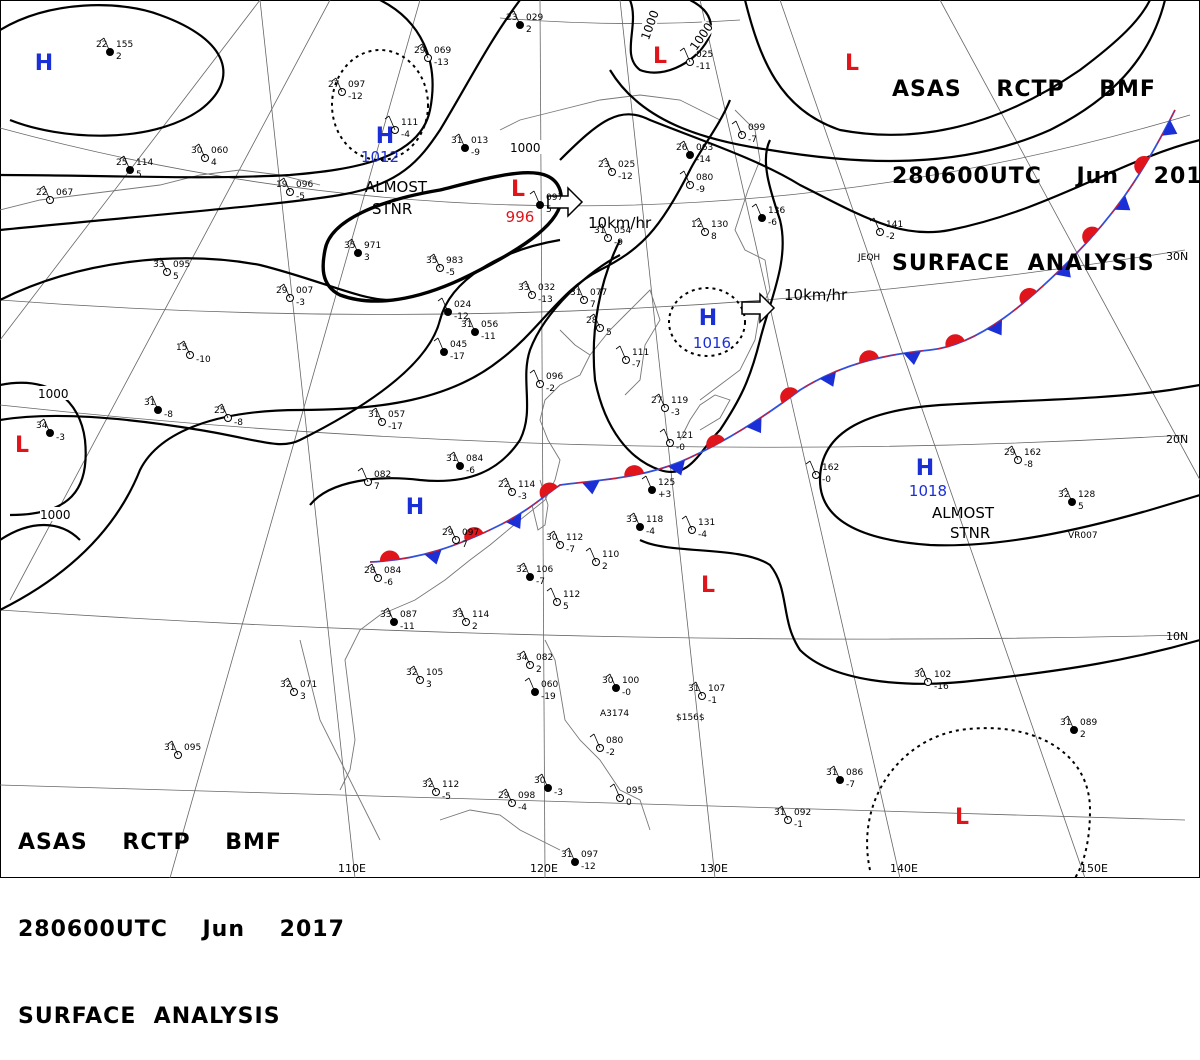  I want to click on station-temperature: 34, so click(522, 658).